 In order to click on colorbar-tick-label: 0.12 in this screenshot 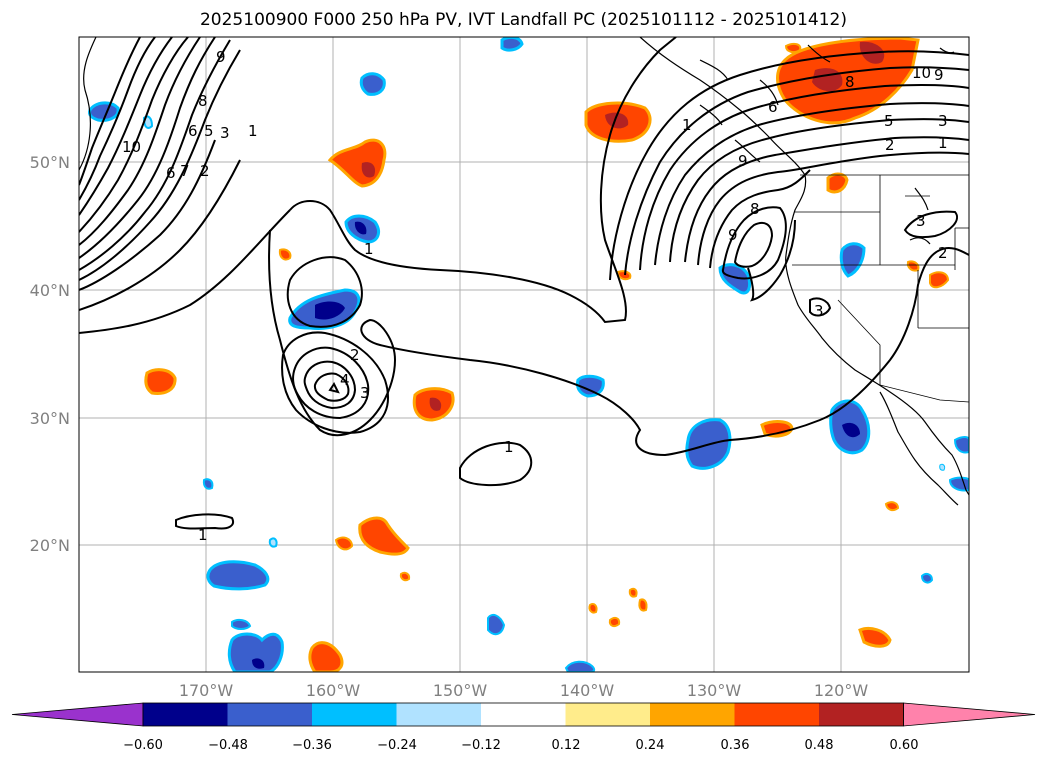, I will do `click(566, 745)`.